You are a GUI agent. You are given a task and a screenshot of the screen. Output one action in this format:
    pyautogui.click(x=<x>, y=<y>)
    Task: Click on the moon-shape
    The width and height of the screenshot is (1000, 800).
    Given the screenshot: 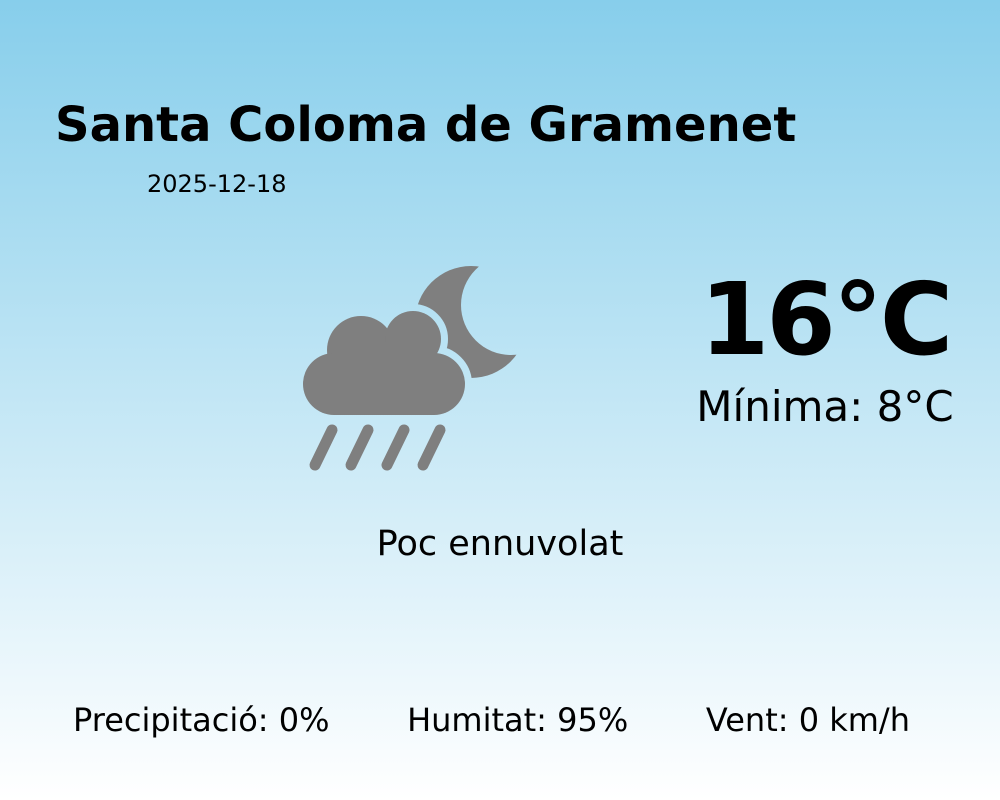 What is the action you would take?
    pyautogui.click(x=471, y=322)
    